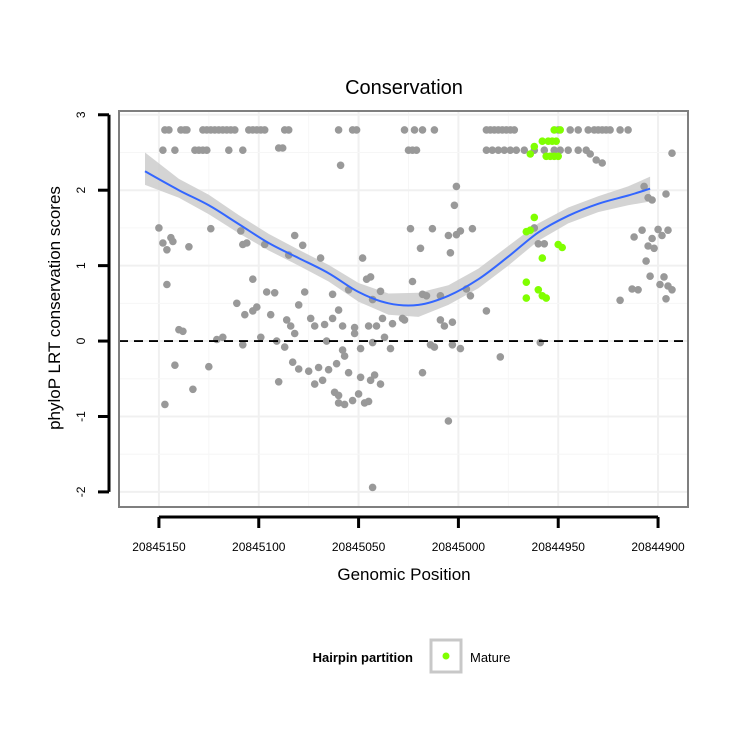 Image resolution: width=750 pixels, height=750 pixels. What do you see at coordinates (446, 656) in the screenshot?
I see `legend-key-mature-dot` at bounding box center [446, 656].